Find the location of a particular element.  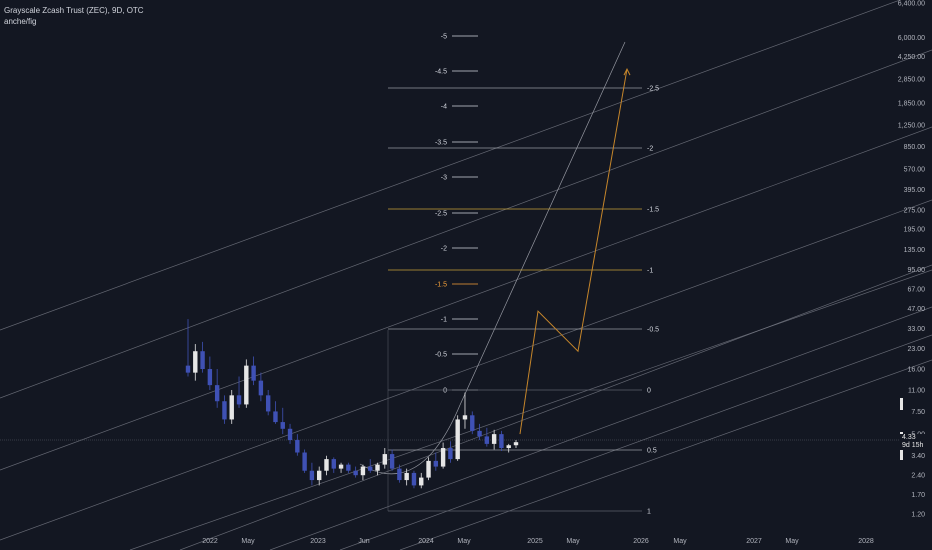

current-price-value: 4.33 is located at coordinates (909, 437).